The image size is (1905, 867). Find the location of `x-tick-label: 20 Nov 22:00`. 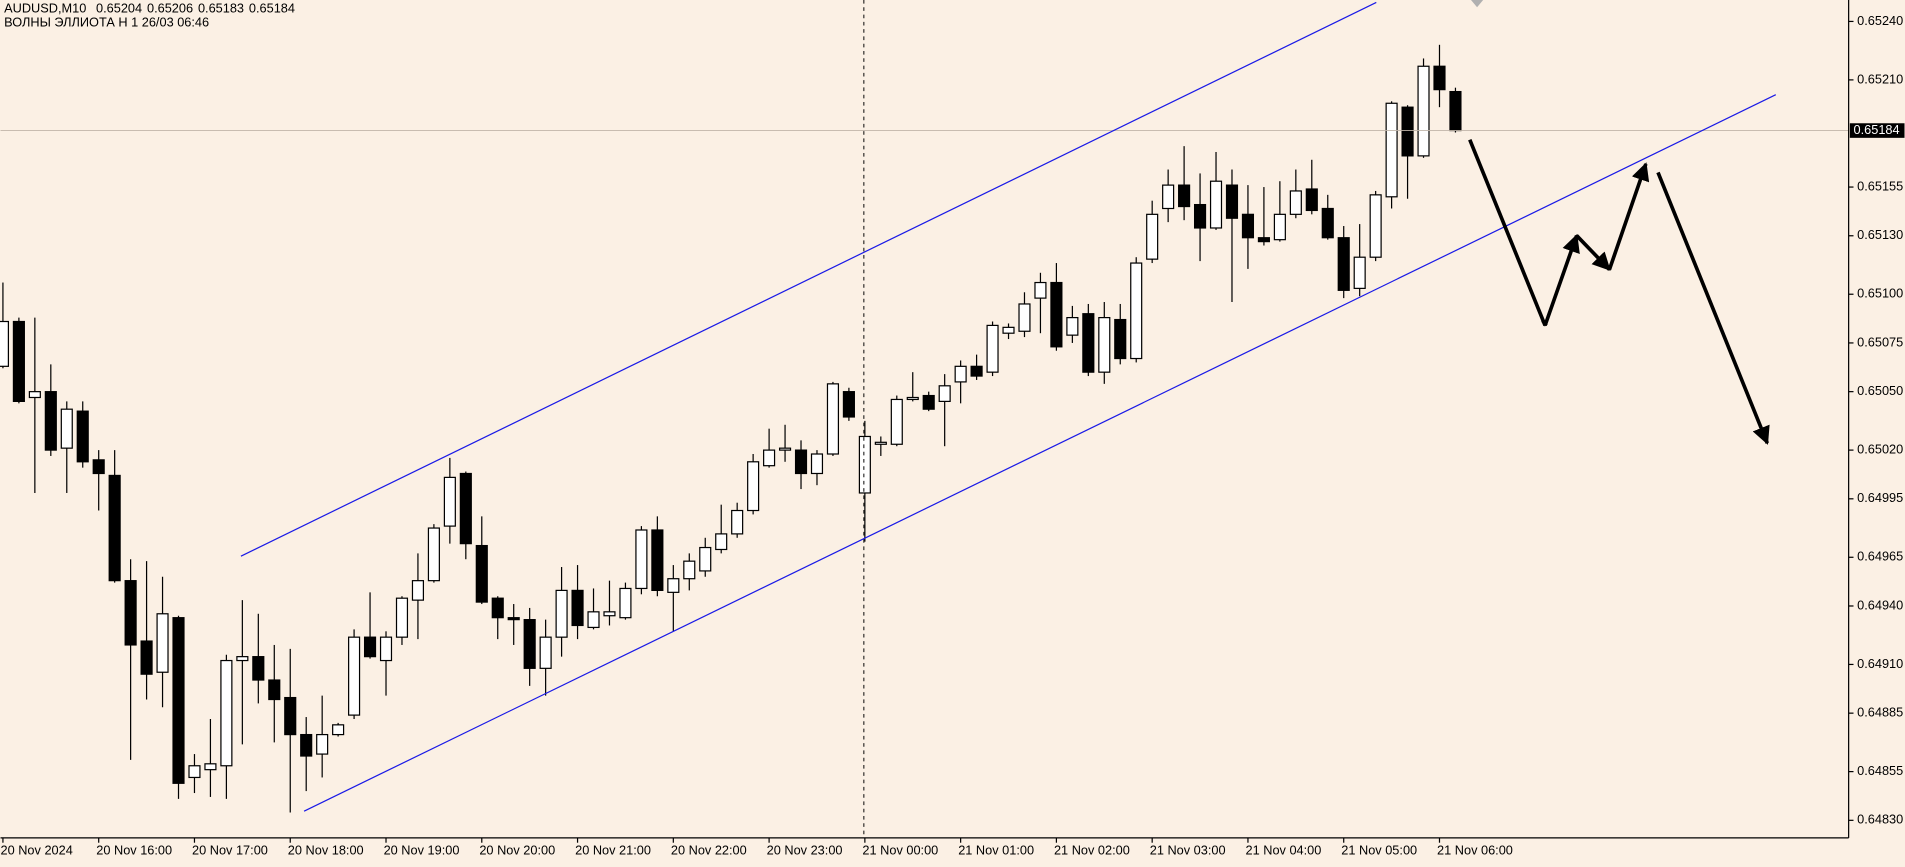

x-tick-label: 20 Nov 22:00 is located at coordinates (709, 850).